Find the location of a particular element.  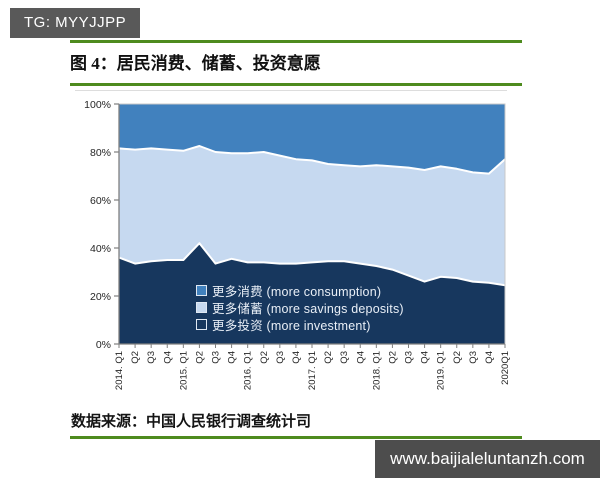

y-axis-tick-label: 80% is located at coordinates (100, 153).